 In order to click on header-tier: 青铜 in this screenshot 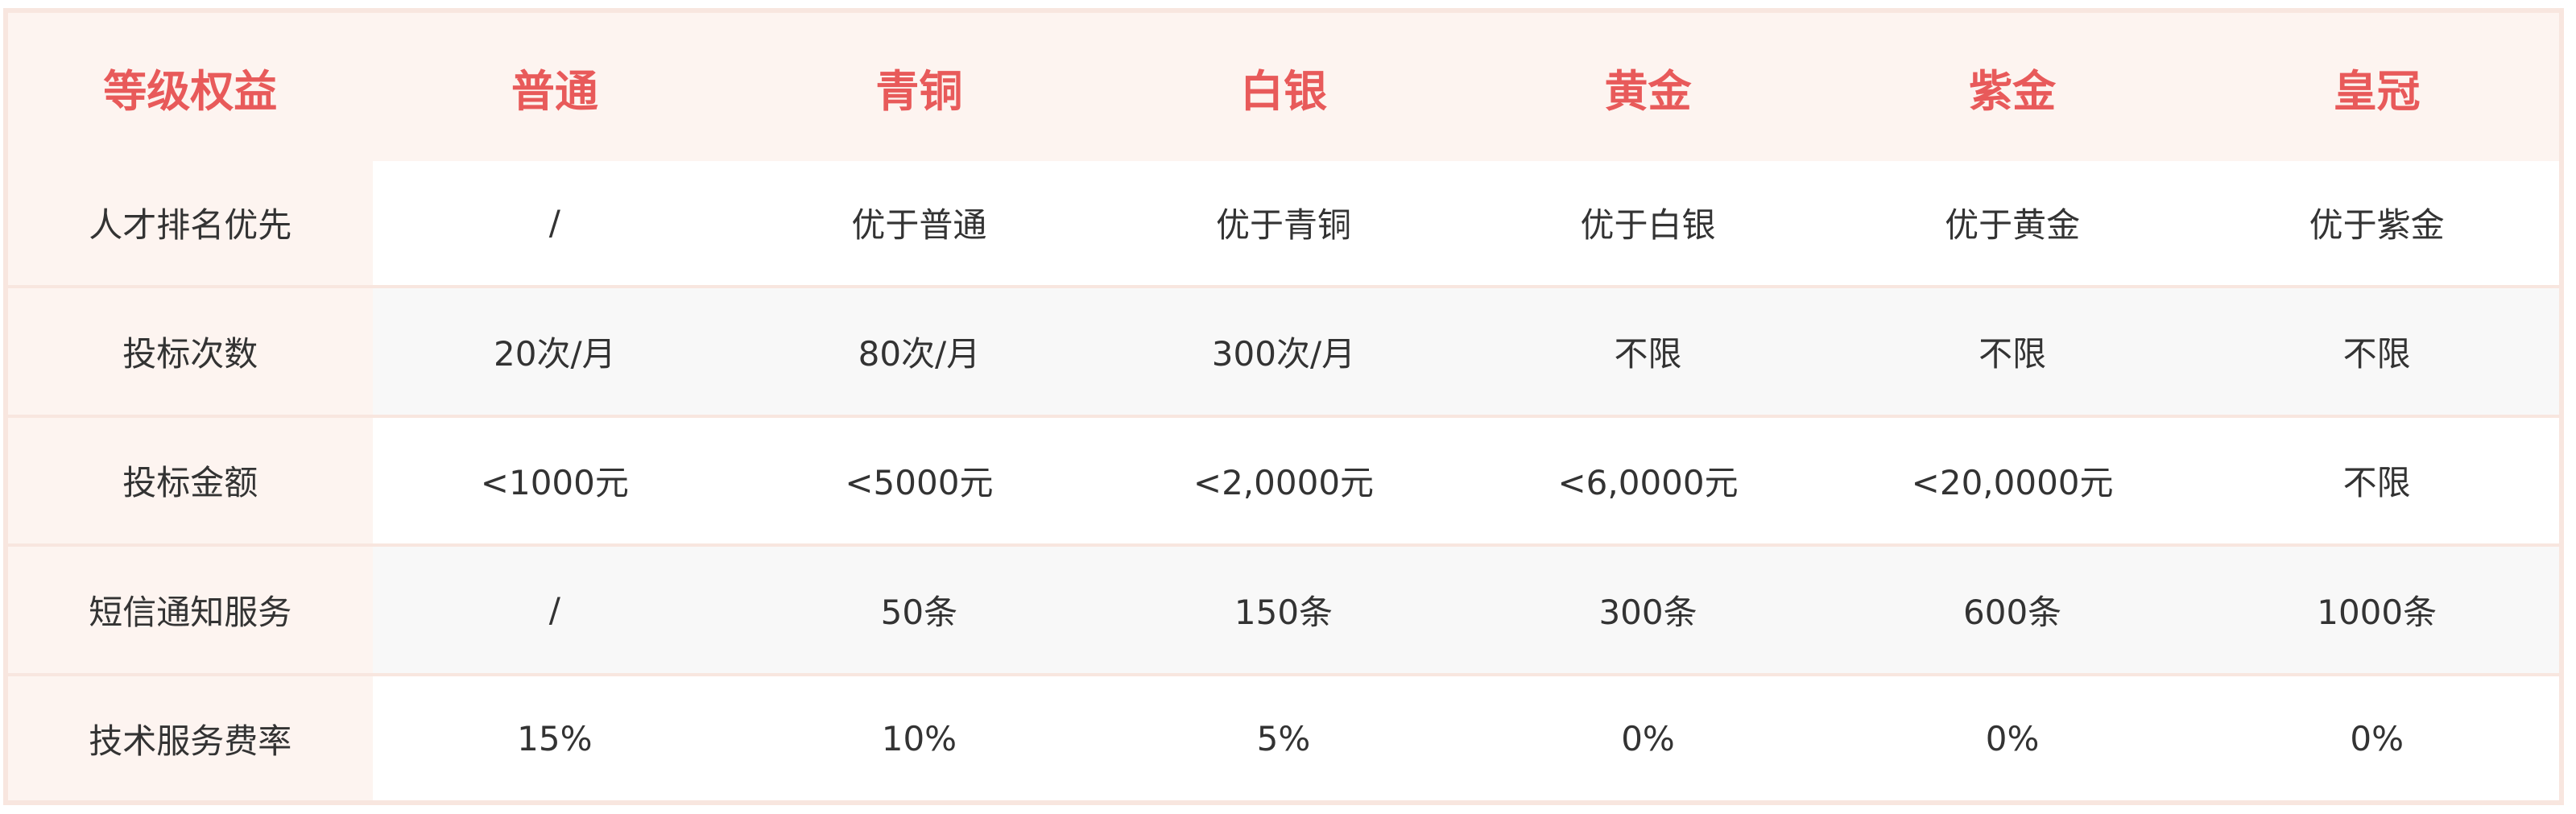, I will do `click(919, 87)`.